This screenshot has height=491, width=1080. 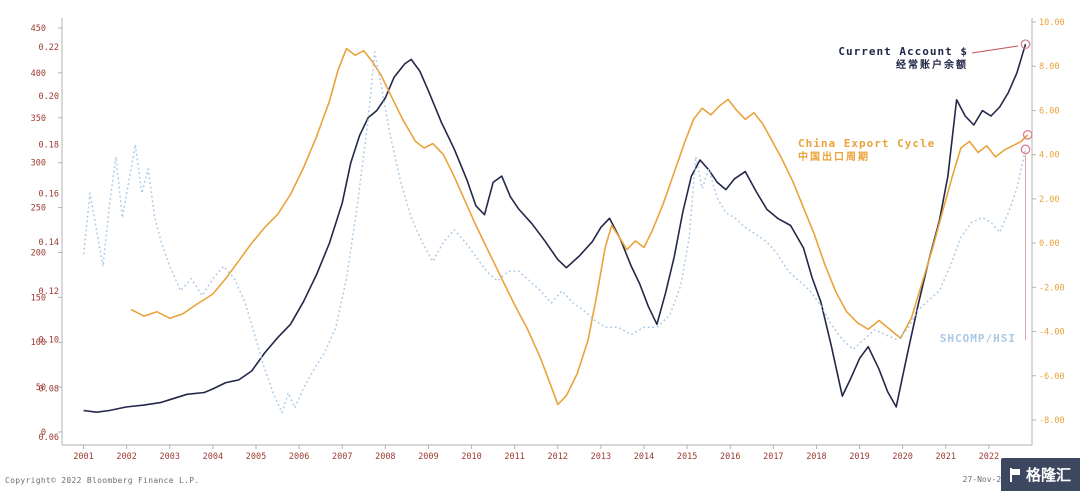 What do you see at coordinates (49, 146) in the screenshot?
I see `axis-tick-label: 0.18` at bounding box center [49, 146].